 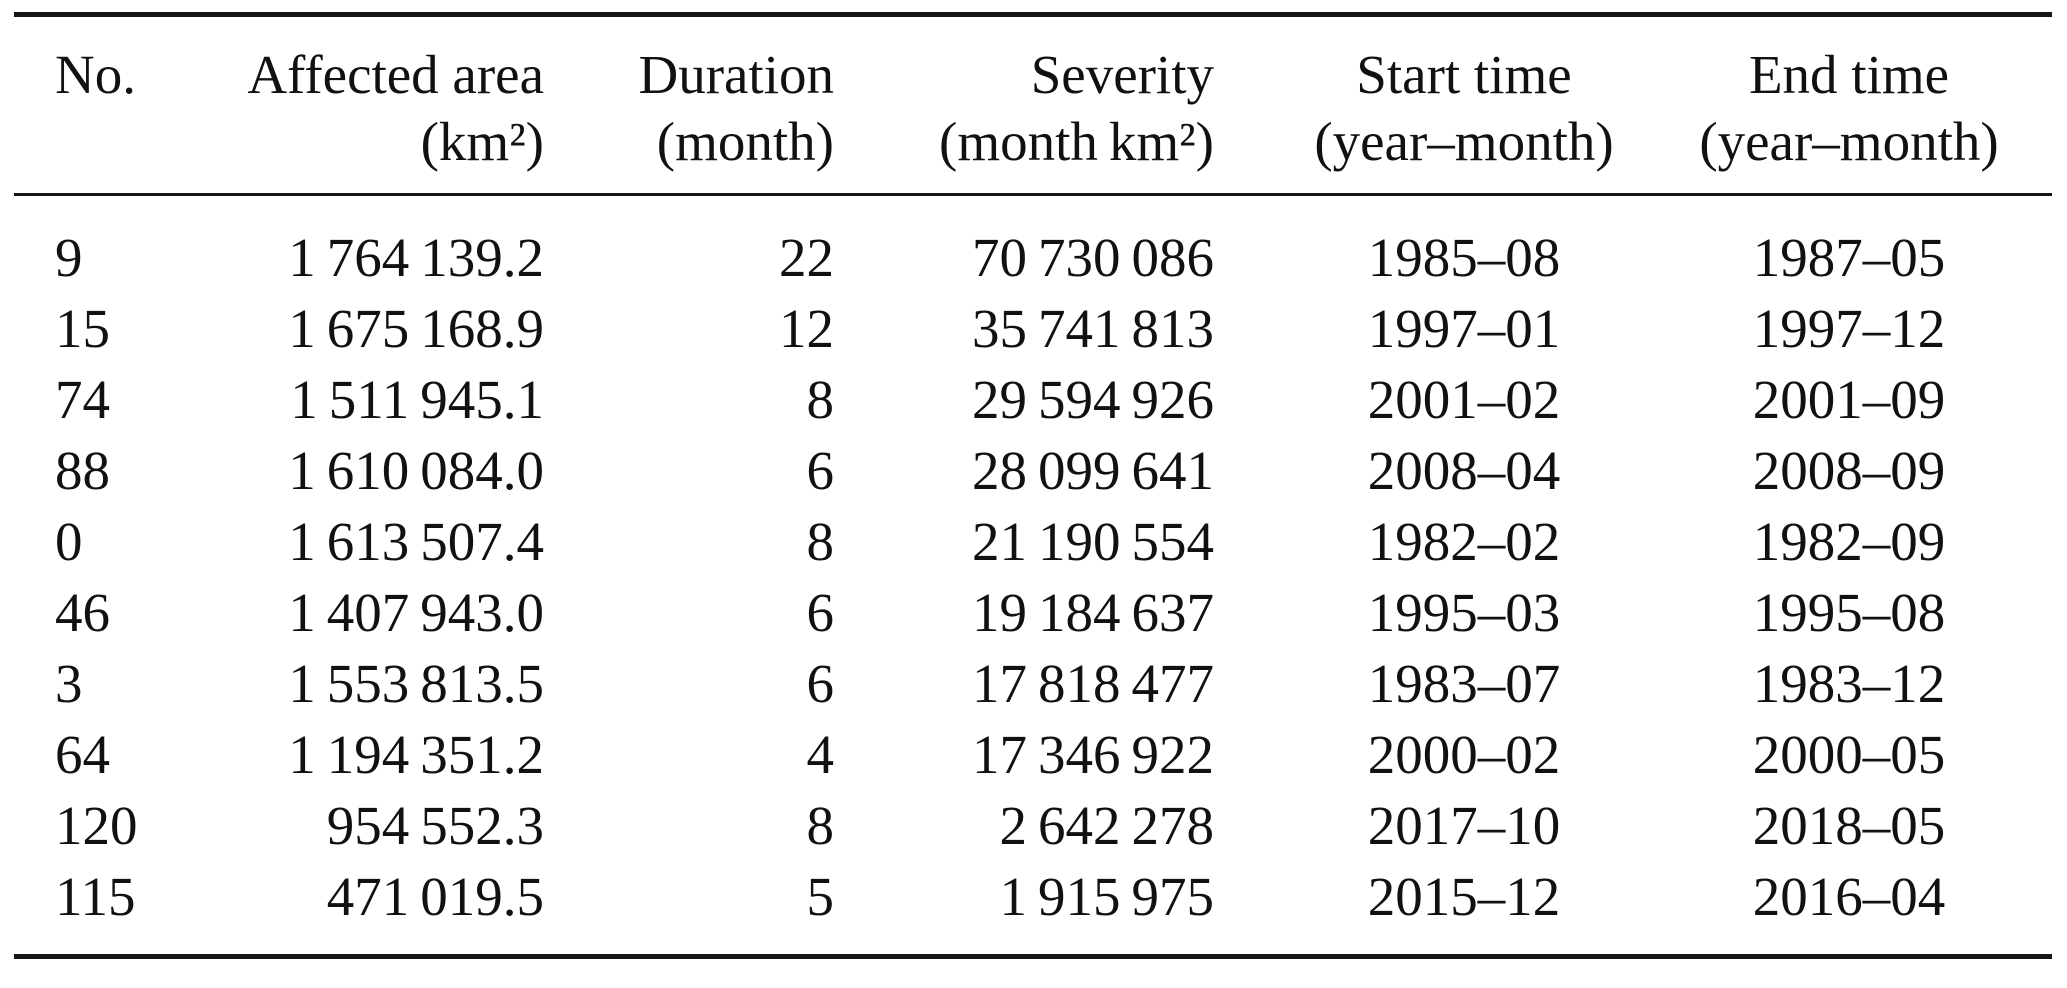 I want to click on table-row: 15 1 675 168.9 12 35 741 813 1997–01 1997–12, so click(x=1033, y=328).